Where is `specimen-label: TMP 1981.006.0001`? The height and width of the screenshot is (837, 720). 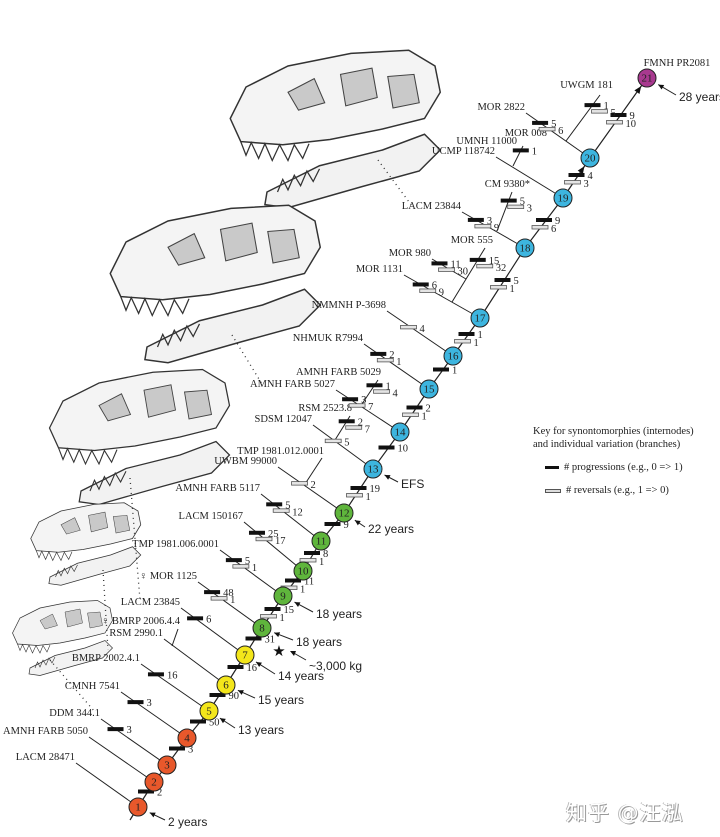
specimen-label: TMP 1981.006.0001 is located at coordinates (175, 544).